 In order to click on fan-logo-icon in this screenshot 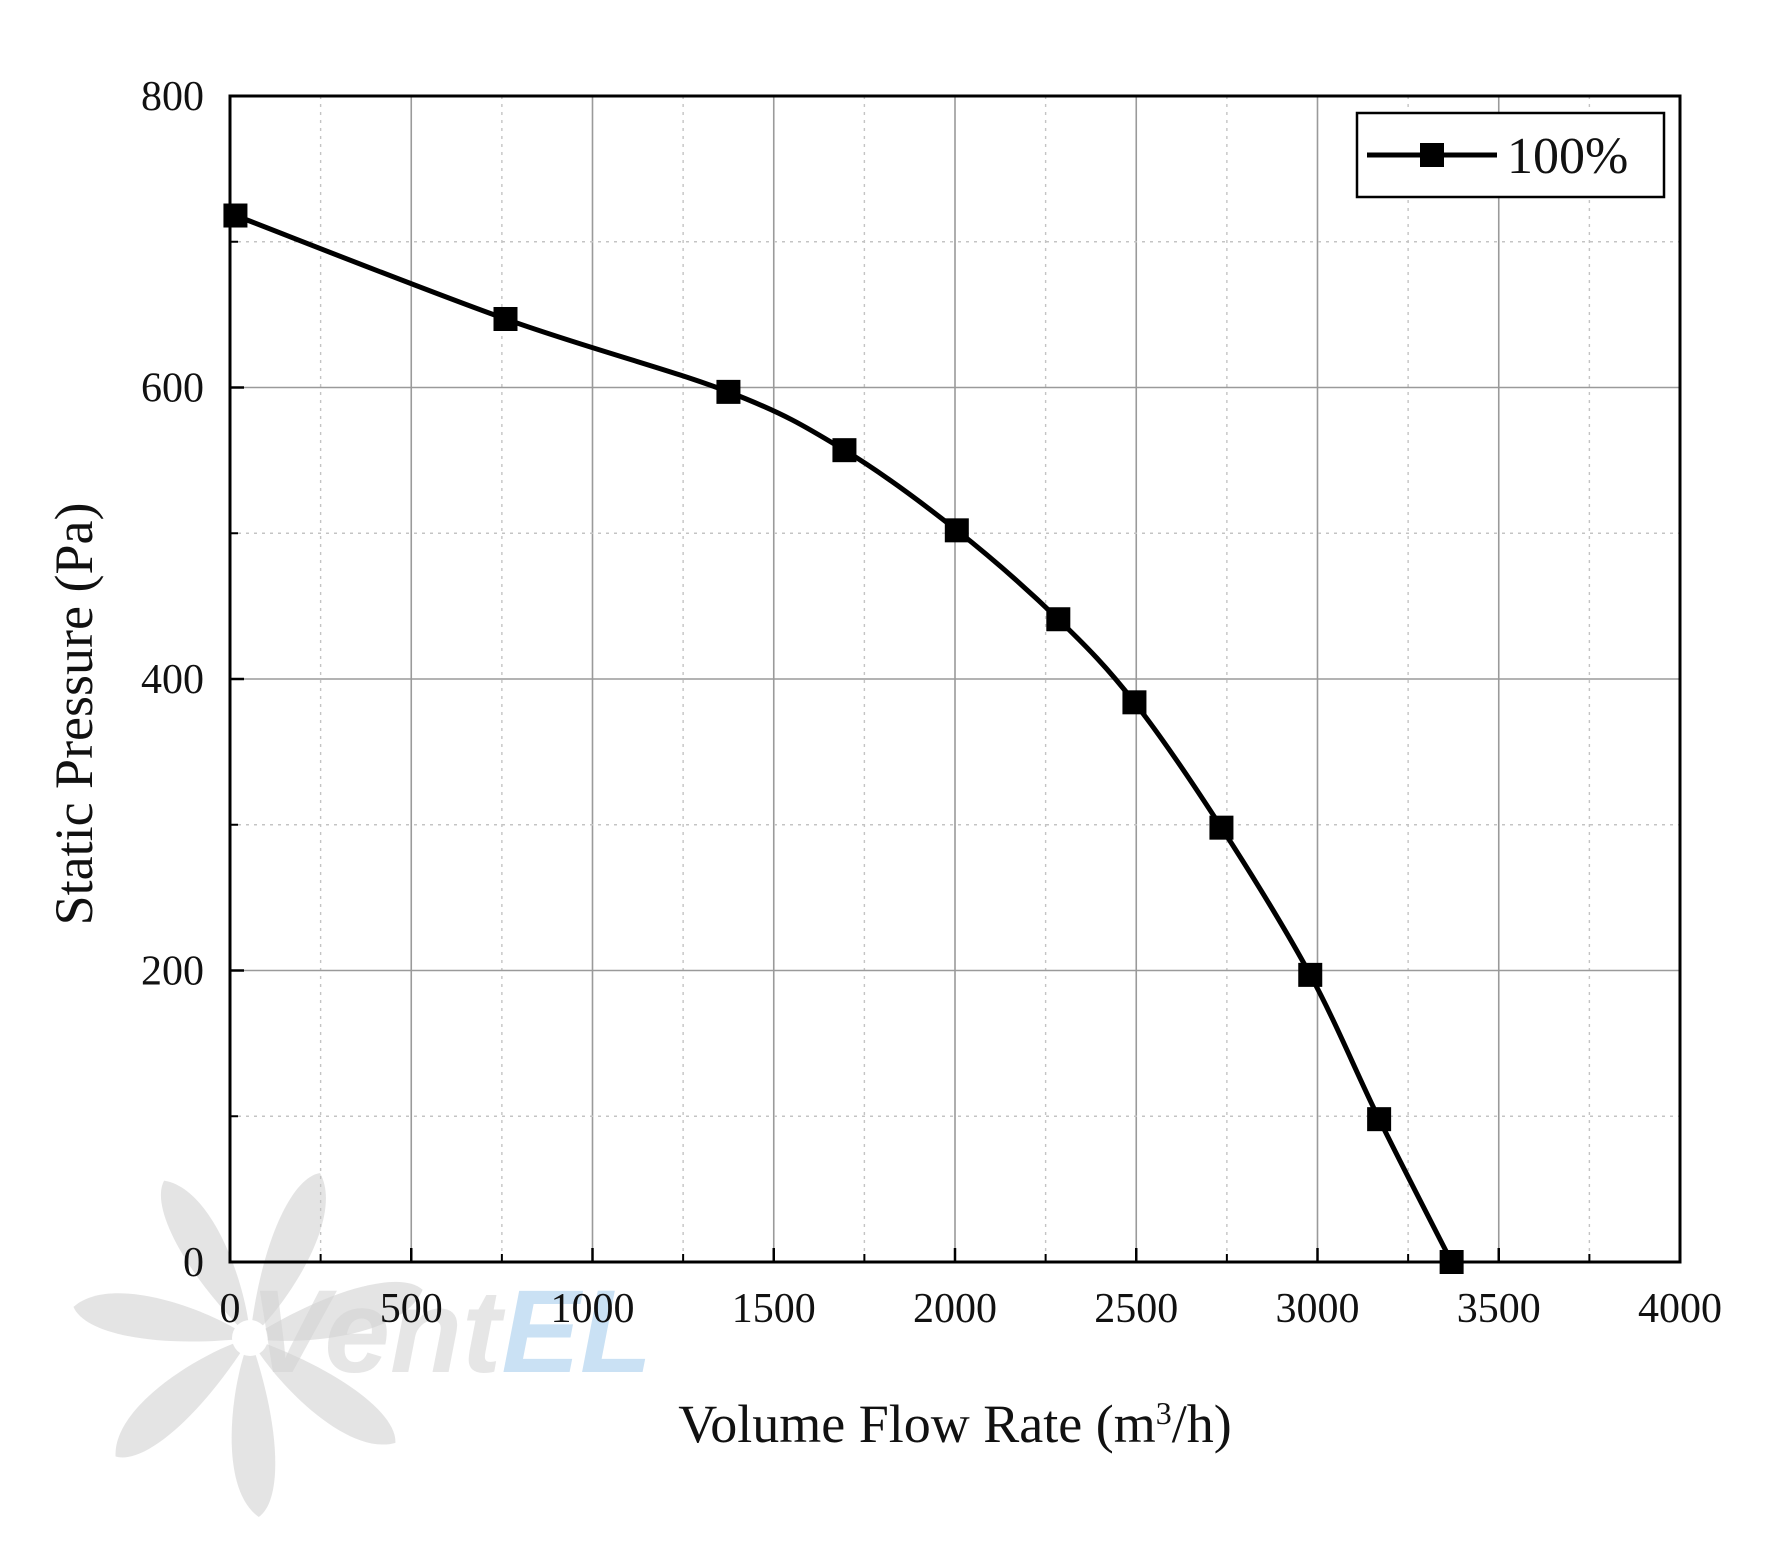, I will do `click(248, 1345)`.